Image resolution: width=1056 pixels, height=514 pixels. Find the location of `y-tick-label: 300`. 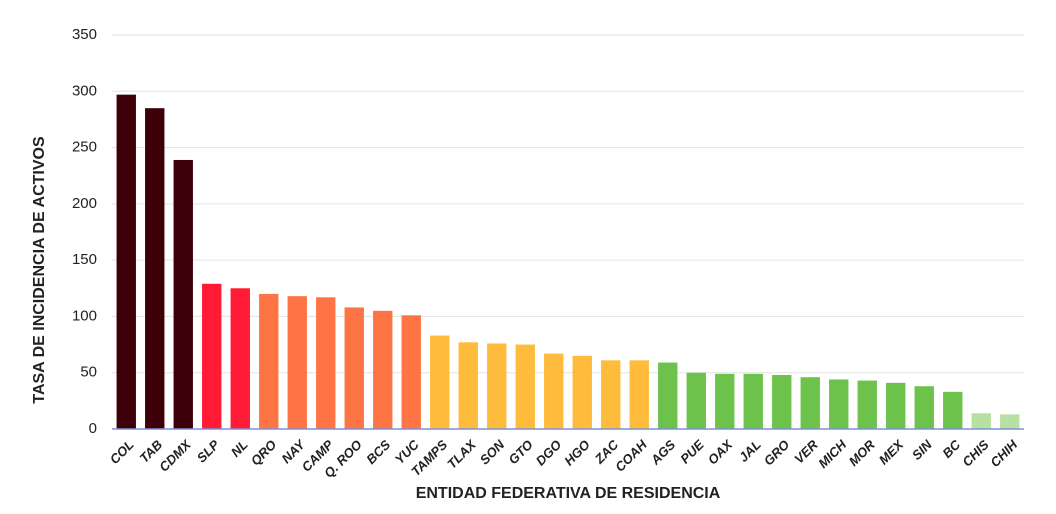

y-tick-label: 300 is located at coordinates (84, 90).